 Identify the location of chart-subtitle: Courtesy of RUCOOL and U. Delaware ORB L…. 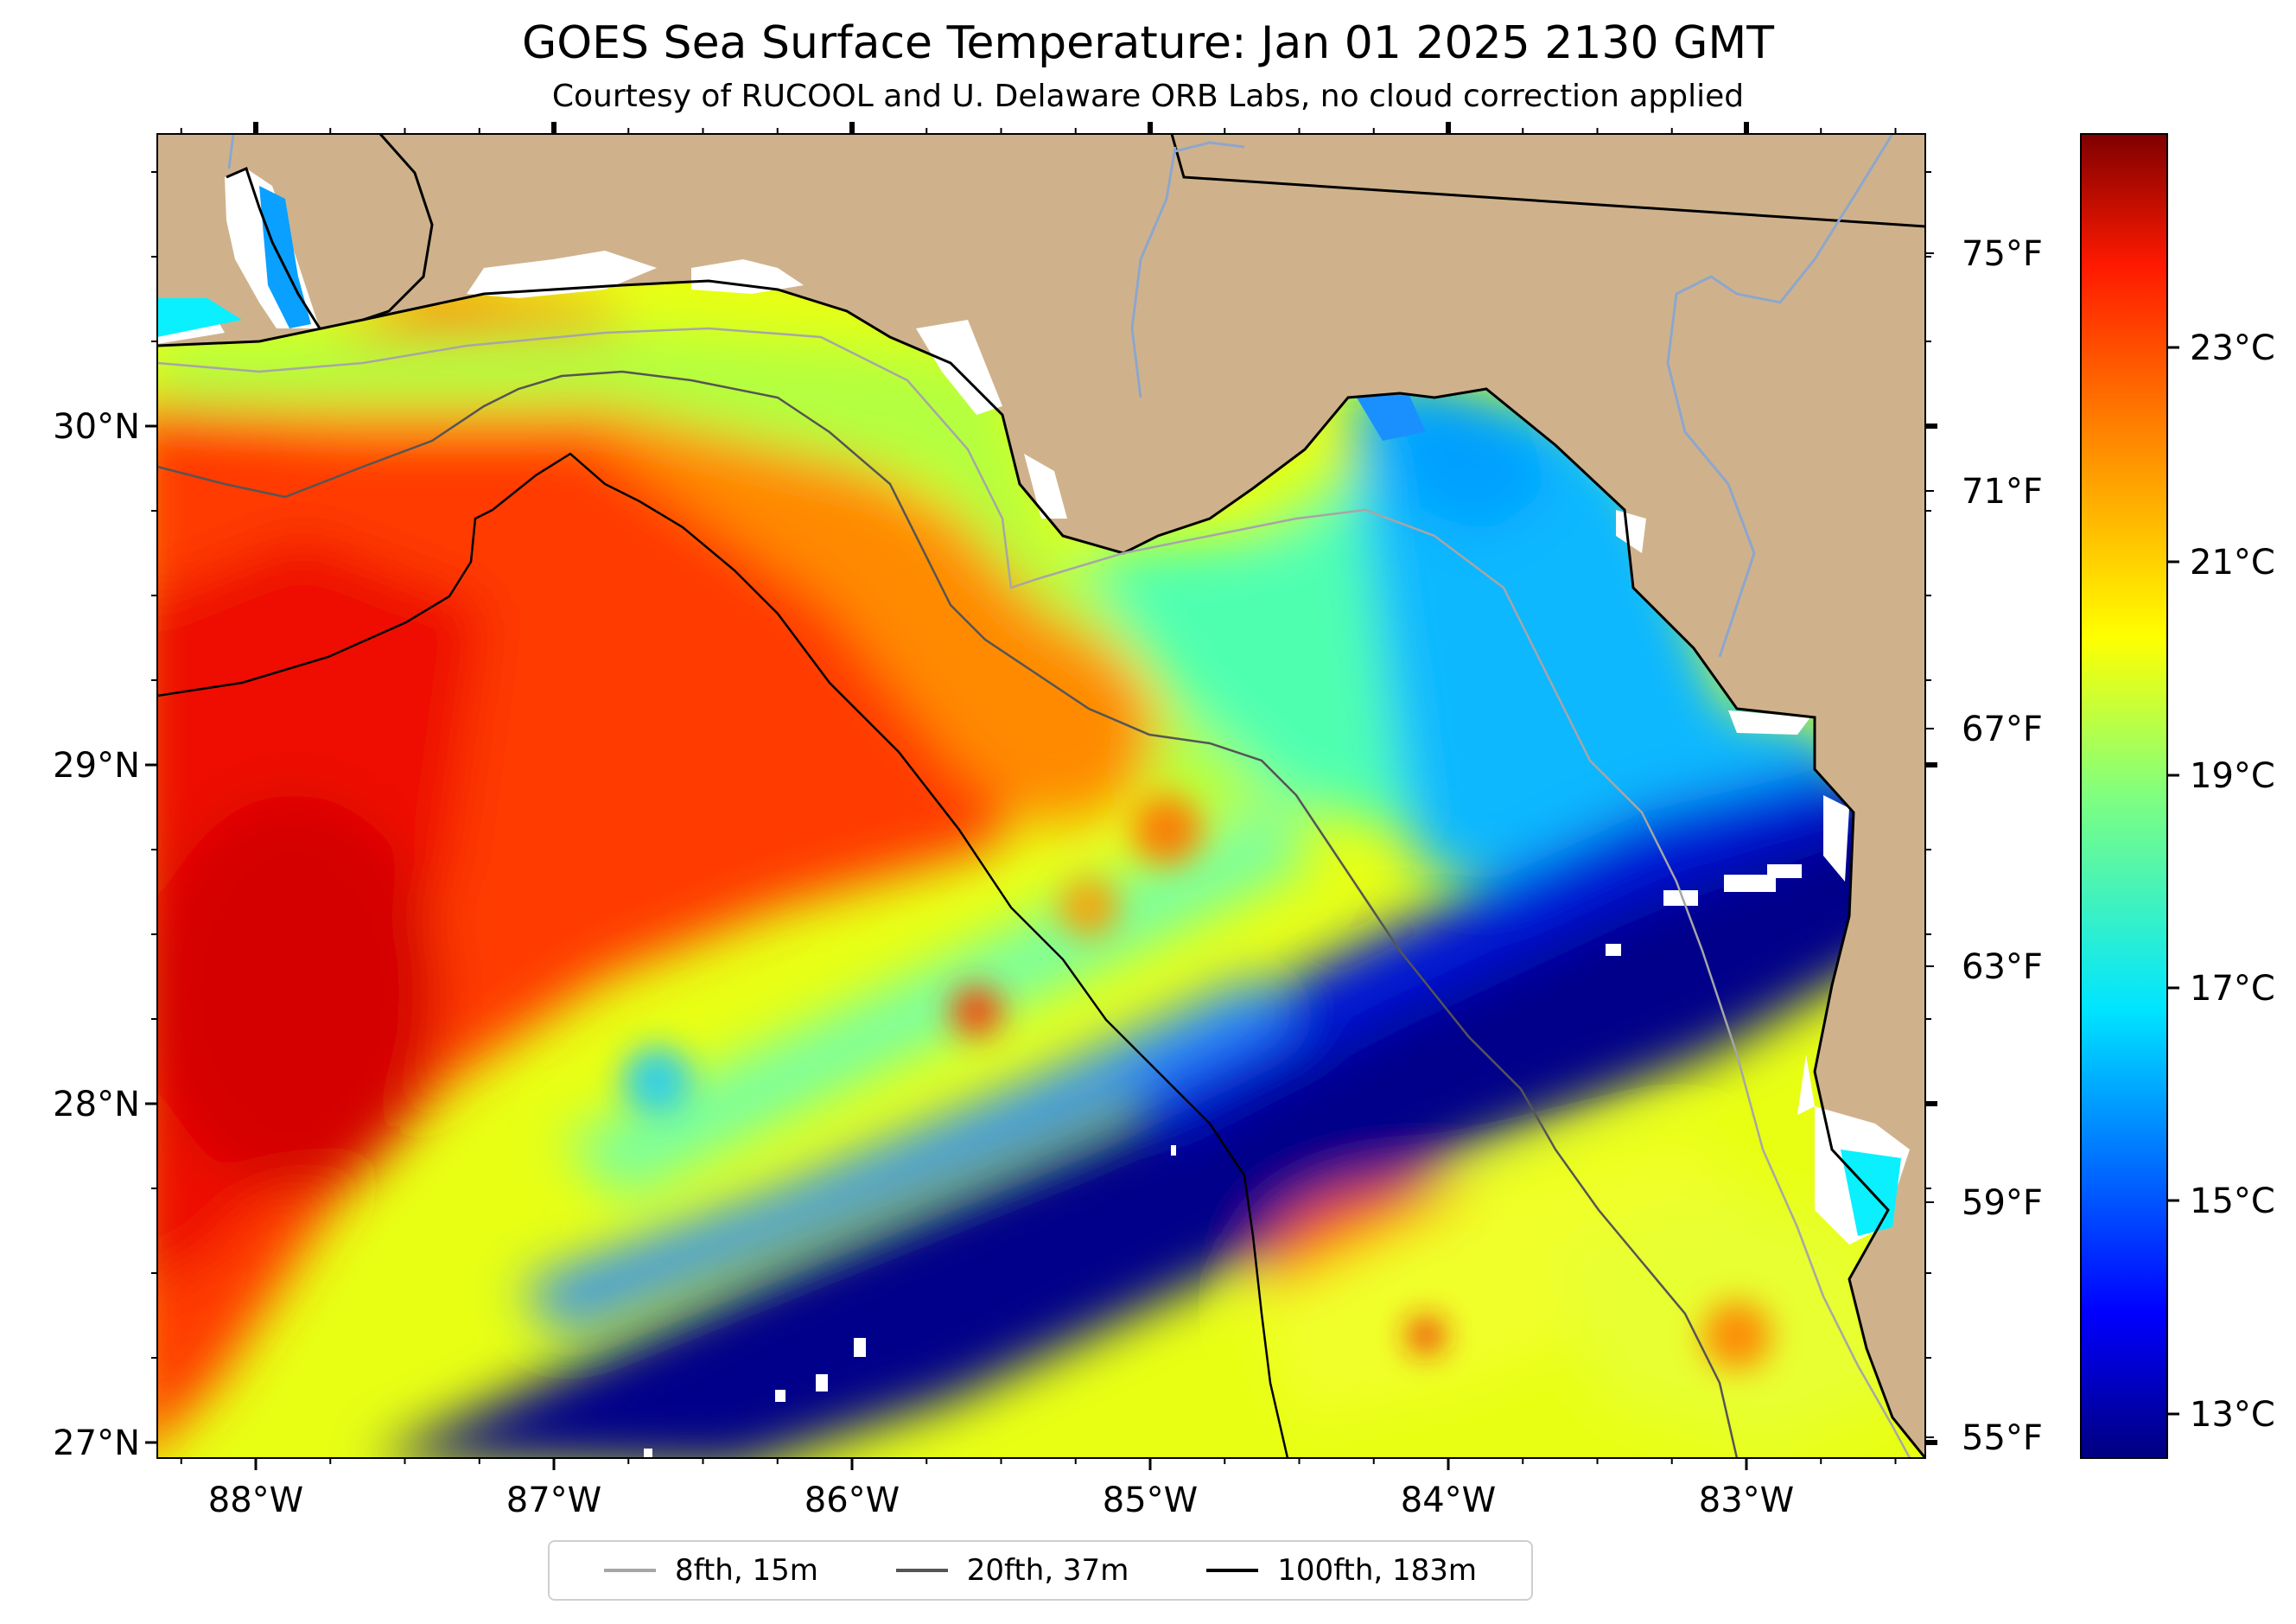
(1148, 96).